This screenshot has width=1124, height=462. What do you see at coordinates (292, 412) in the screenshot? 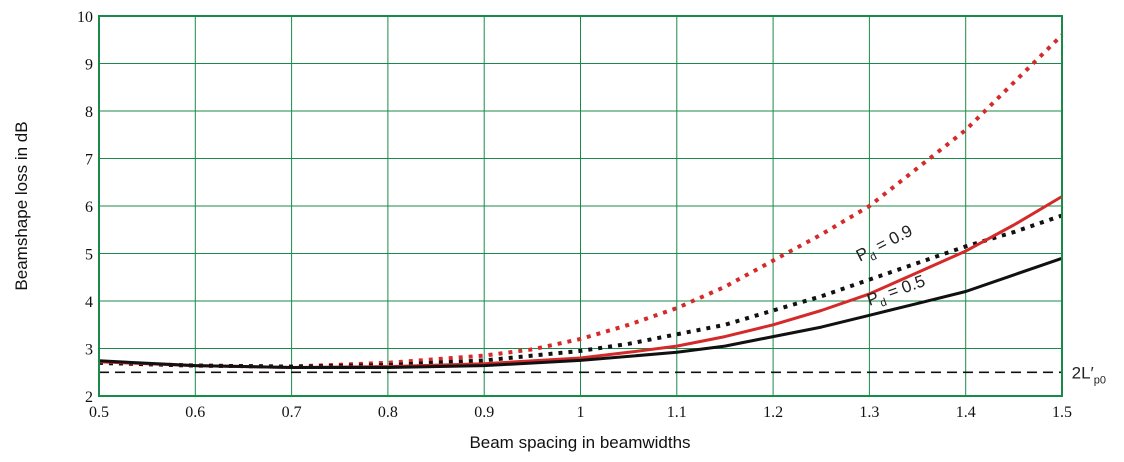
I see `x-tick-label: 0.7` at bounding box center [292, 412].